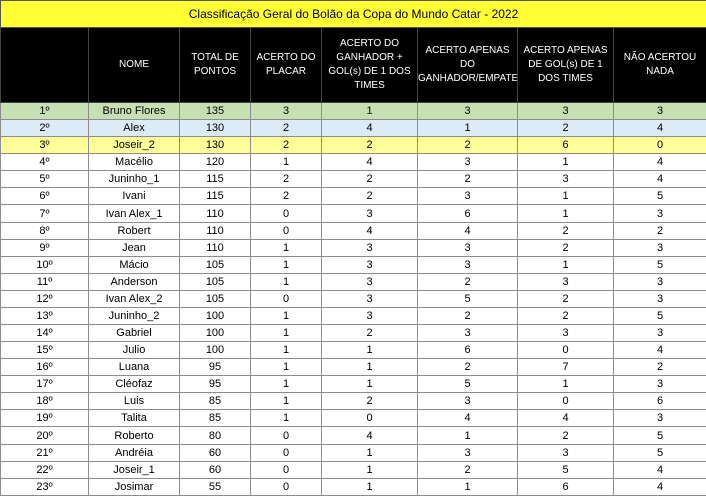 The width and height of the screenshot is (706, 496). I want to click on table-row: 11º Anderson 105 1 3 2 3 3, so click(353, 281).